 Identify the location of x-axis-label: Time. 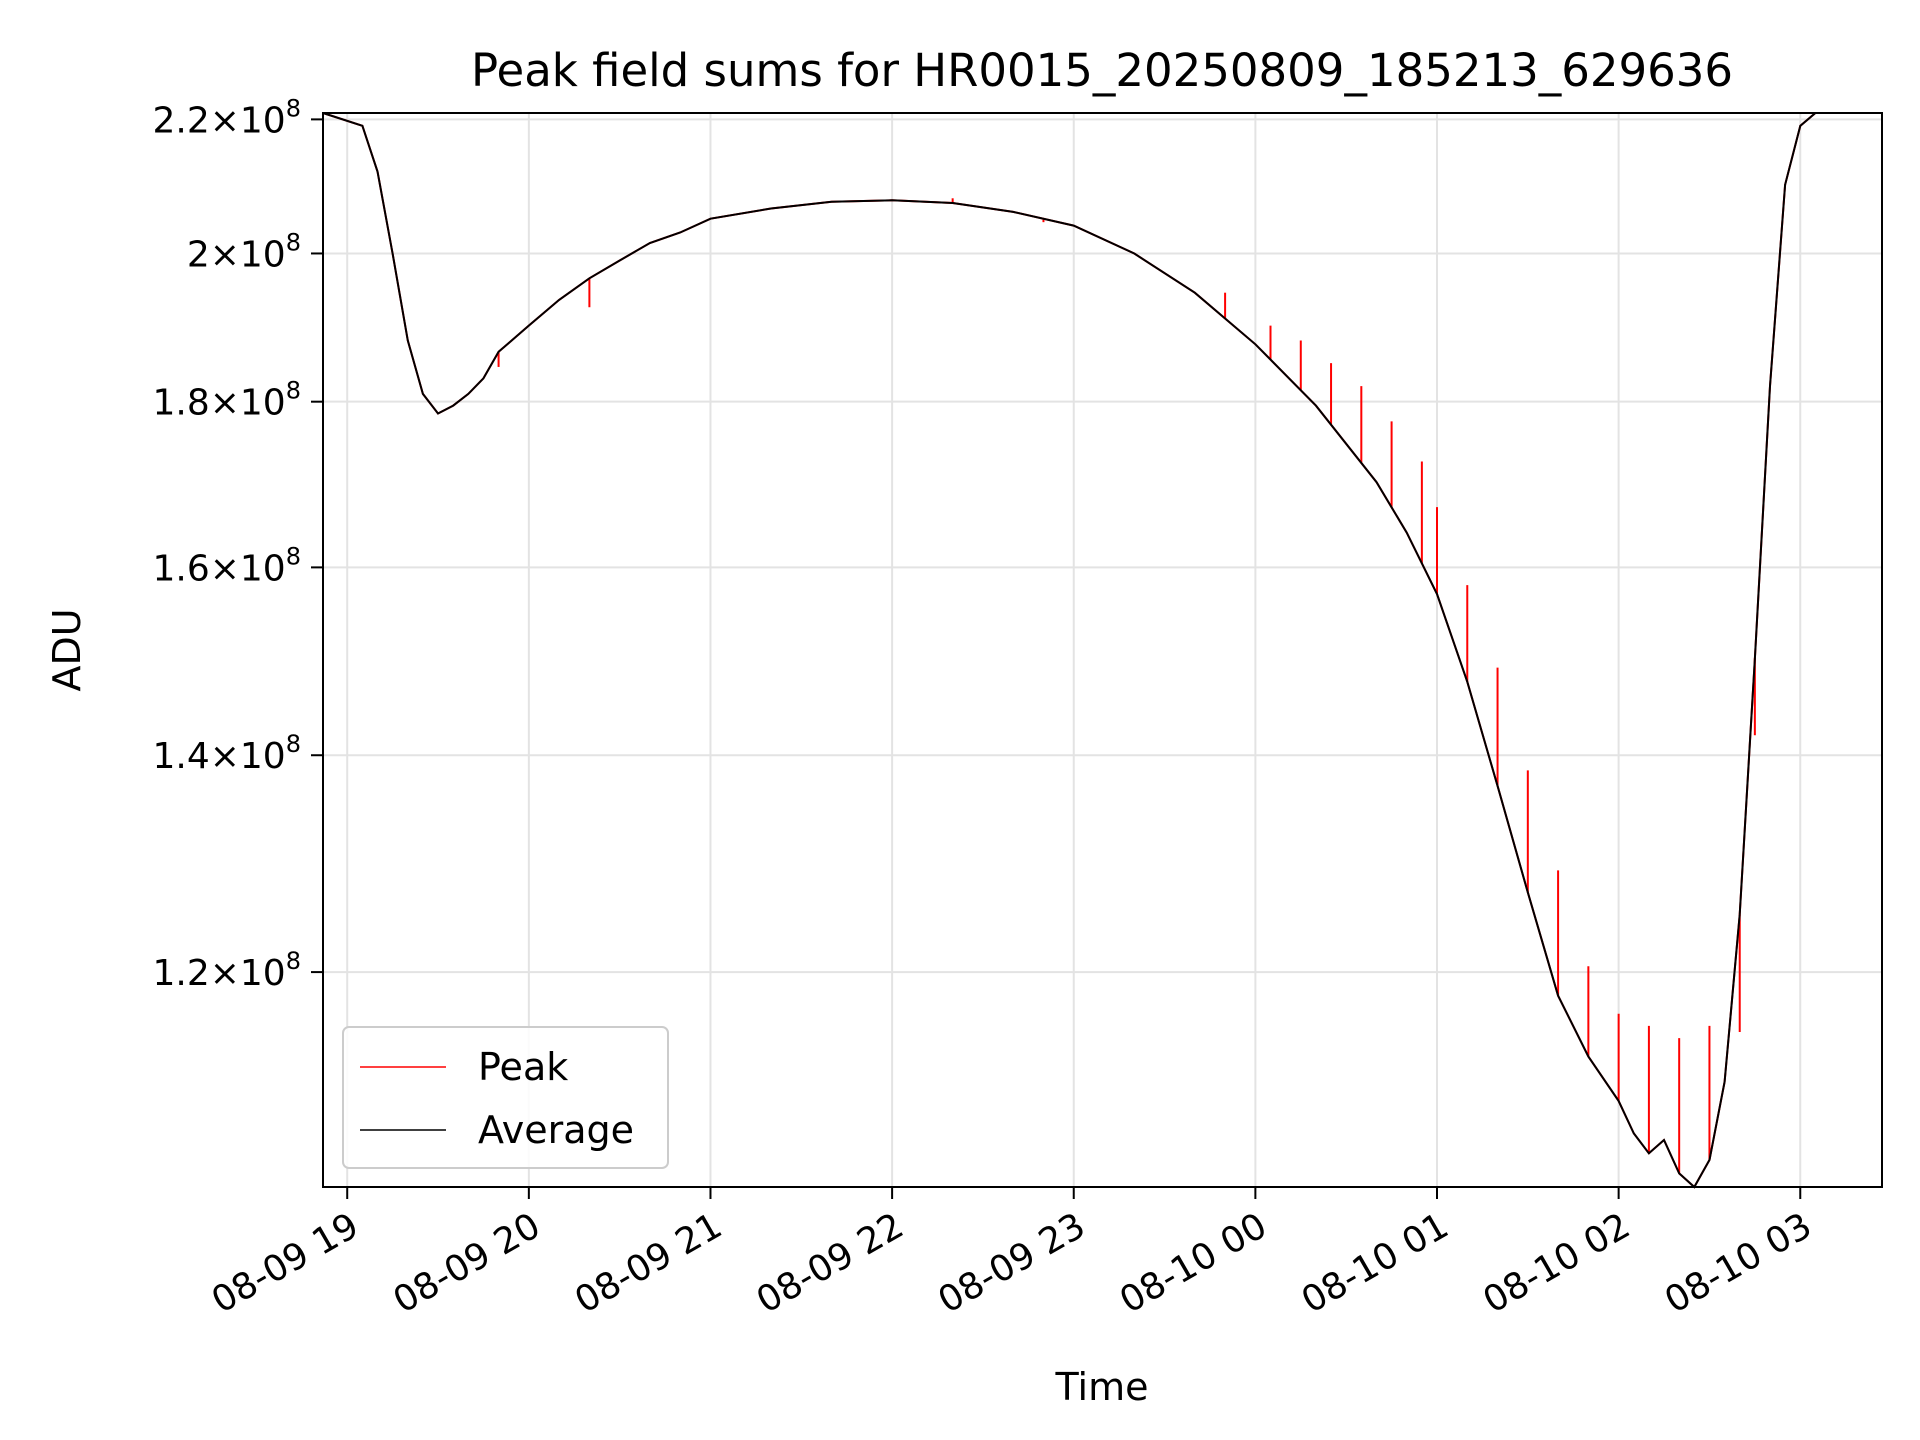
(1102, 1387).